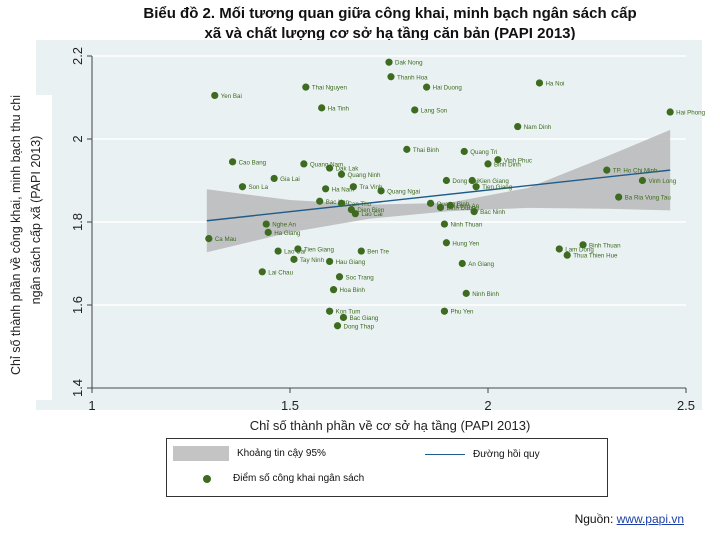  I want to click on y-label-bg, so click(28, 247).